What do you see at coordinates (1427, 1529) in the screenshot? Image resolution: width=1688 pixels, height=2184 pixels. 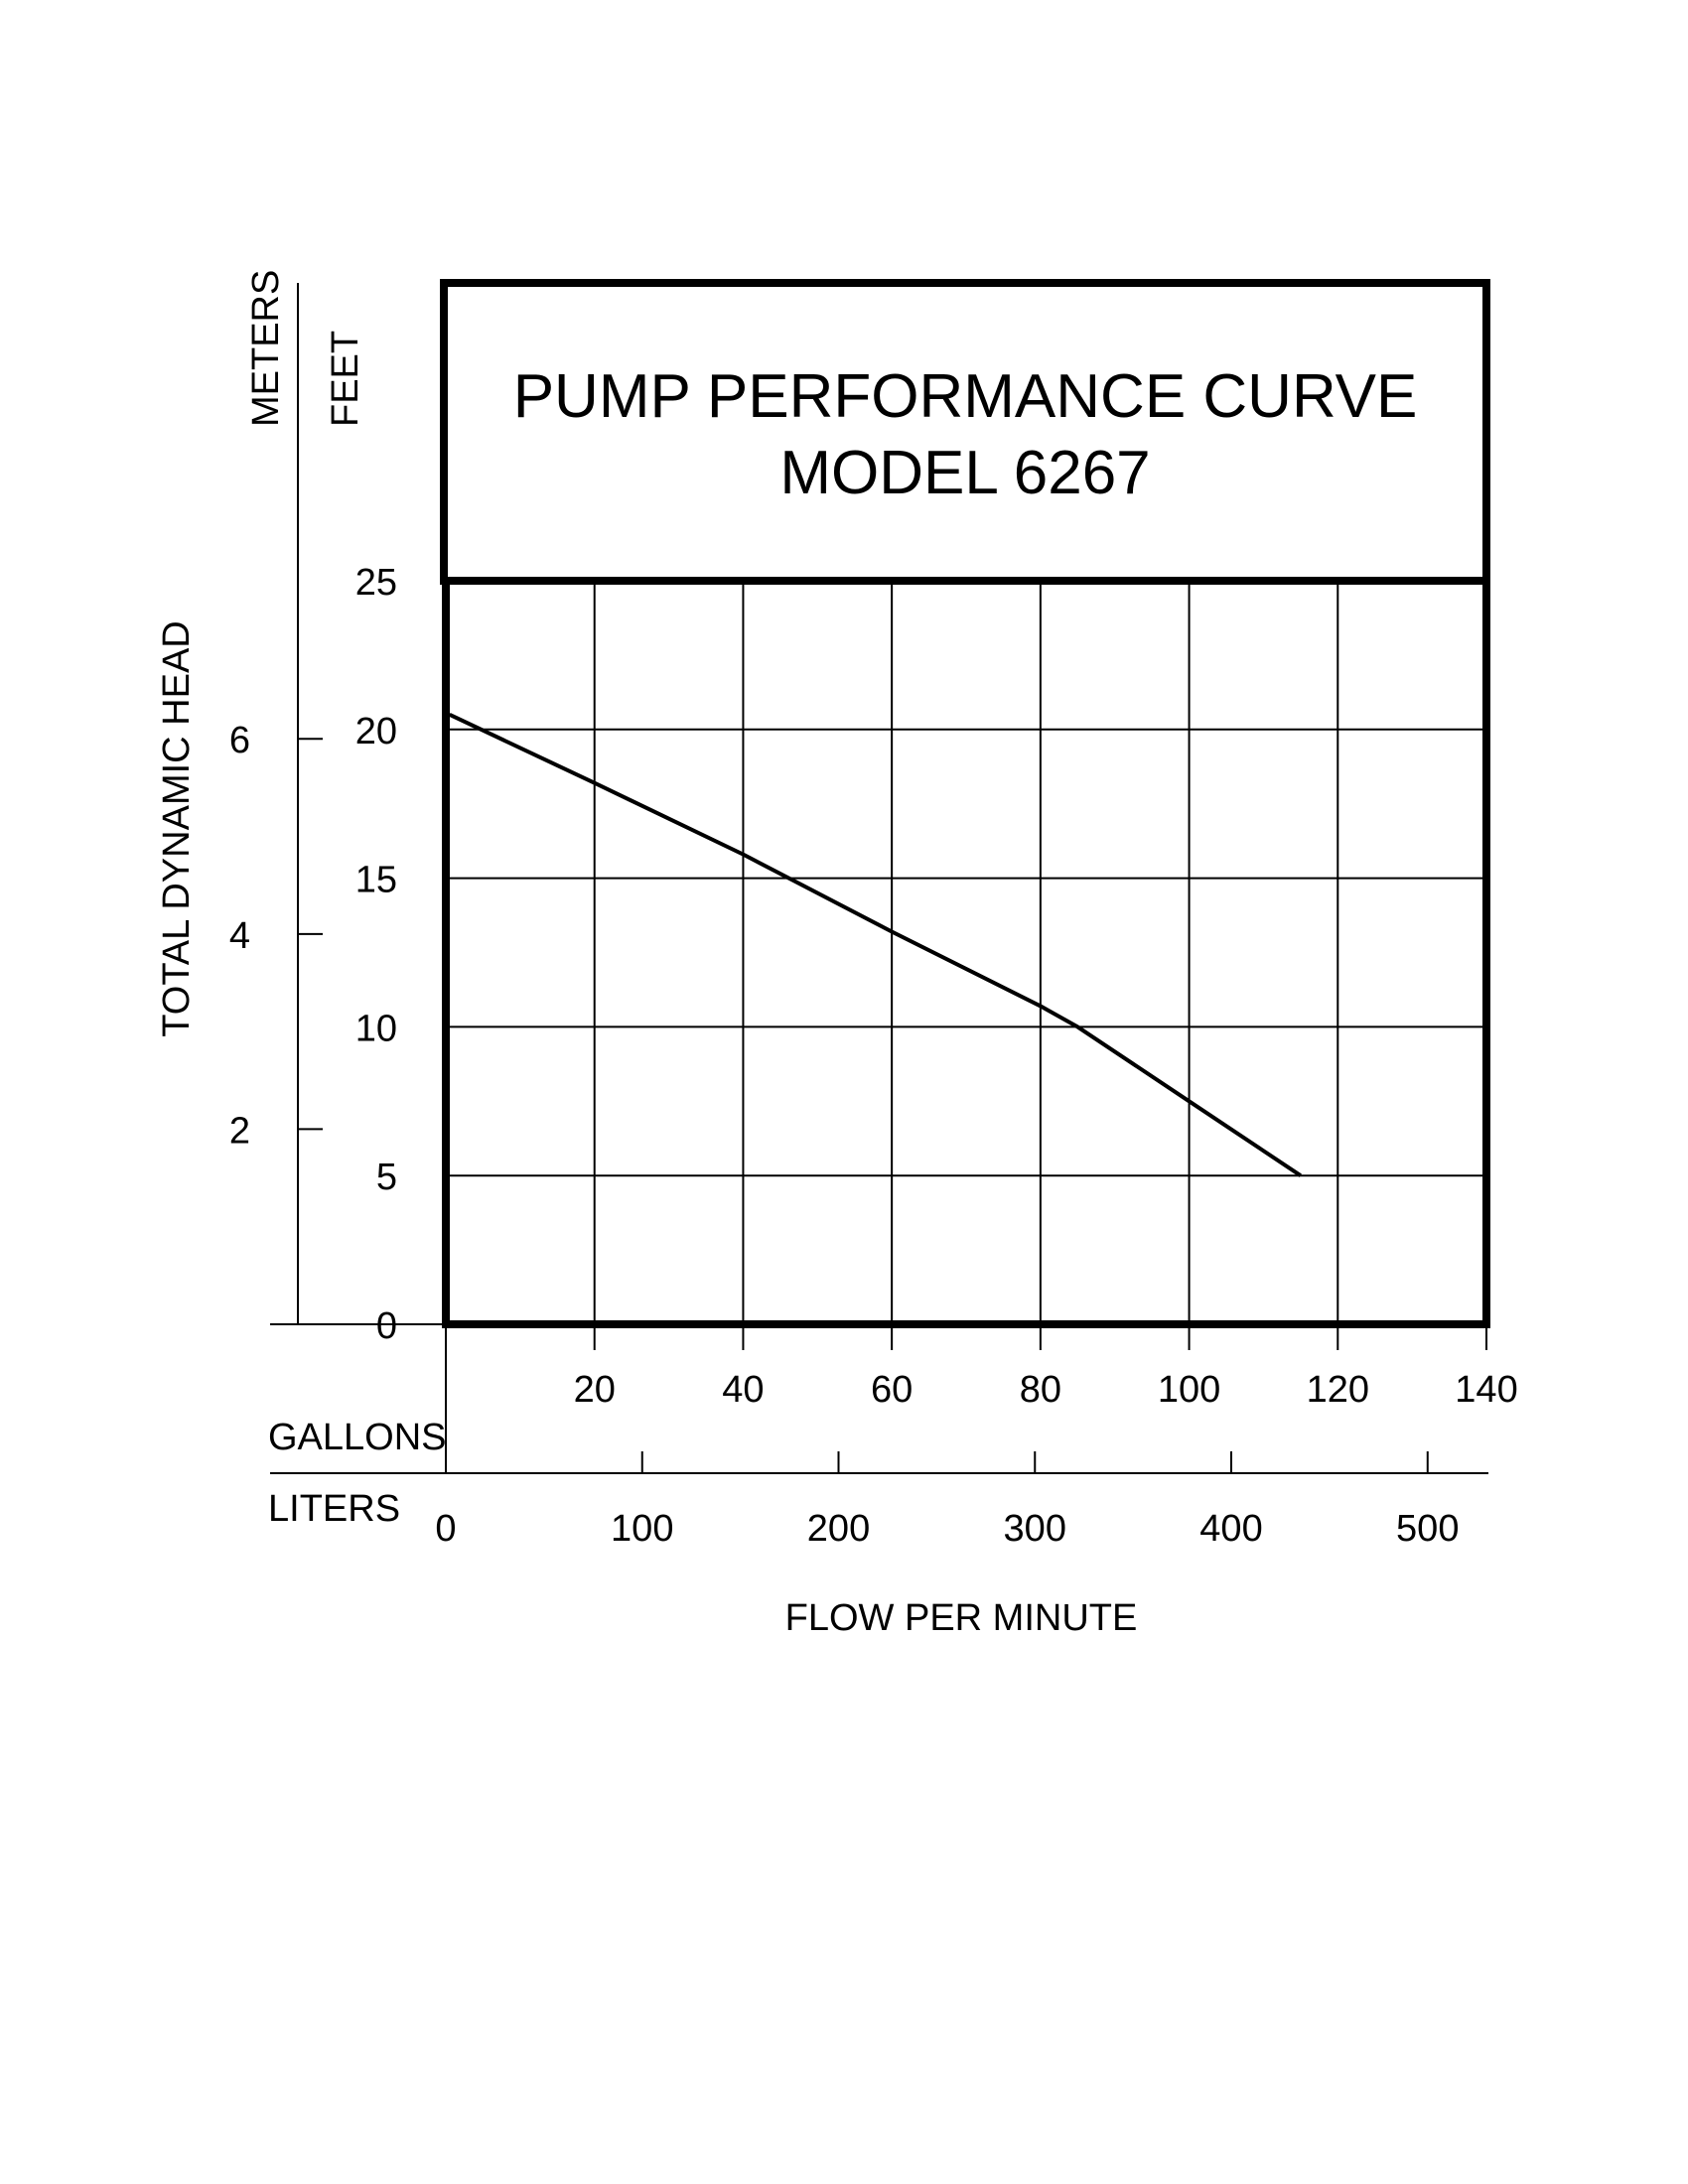 I see `liters-tick-label: 500` at bounding box center [1427, 1529].